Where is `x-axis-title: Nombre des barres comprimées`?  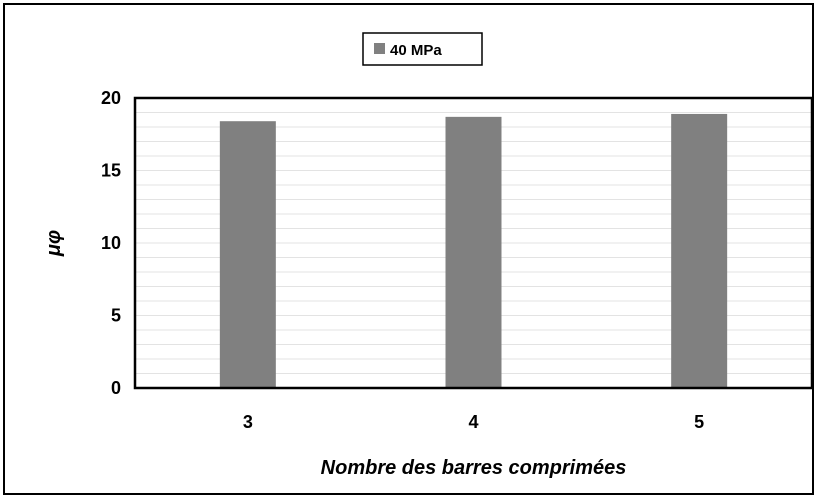
x-axis-title: Nombre des barres comprimées is located at coordinates (474, 468).